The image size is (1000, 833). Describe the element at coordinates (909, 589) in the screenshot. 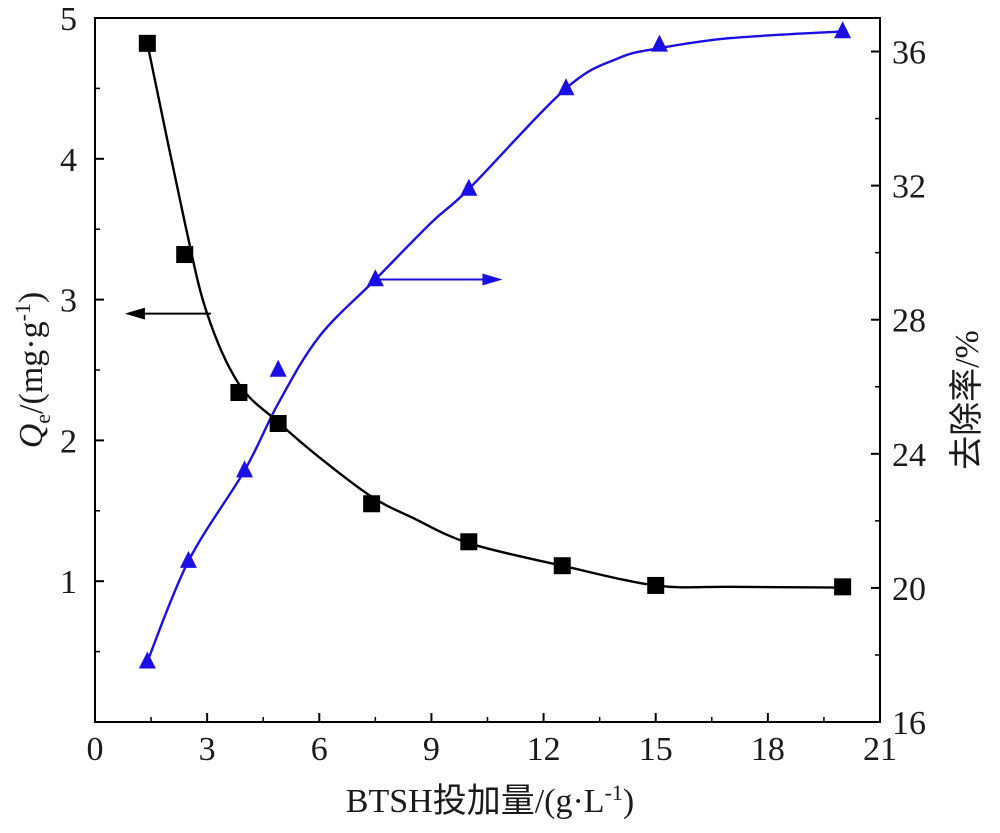

I see `y-right-tick-label: 20` at that location.